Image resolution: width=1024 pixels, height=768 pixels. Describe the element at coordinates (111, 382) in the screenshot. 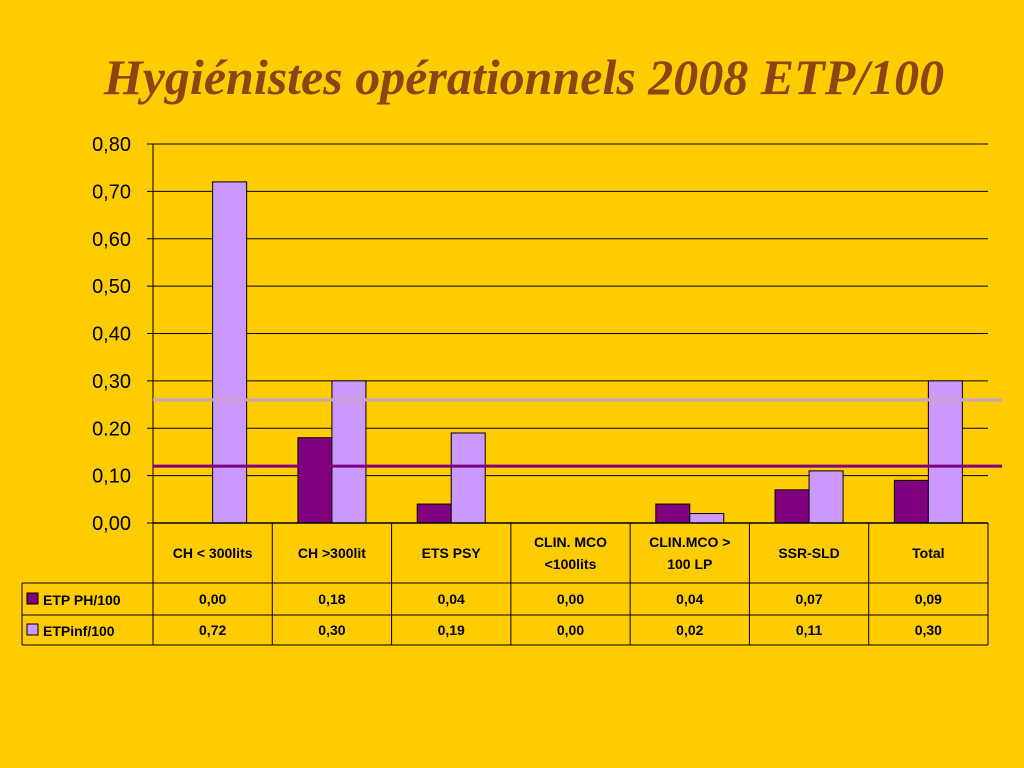

I see `y-tick-label: 0,30` at that location.